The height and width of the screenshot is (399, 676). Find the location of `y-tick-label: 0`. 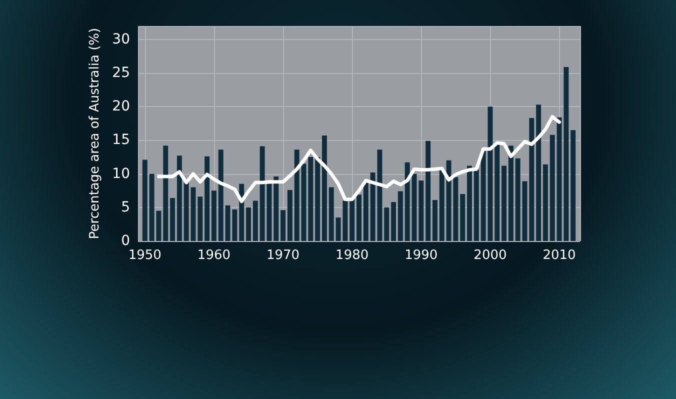

y-tick-label: 0 is located at coordinates (125, 241).